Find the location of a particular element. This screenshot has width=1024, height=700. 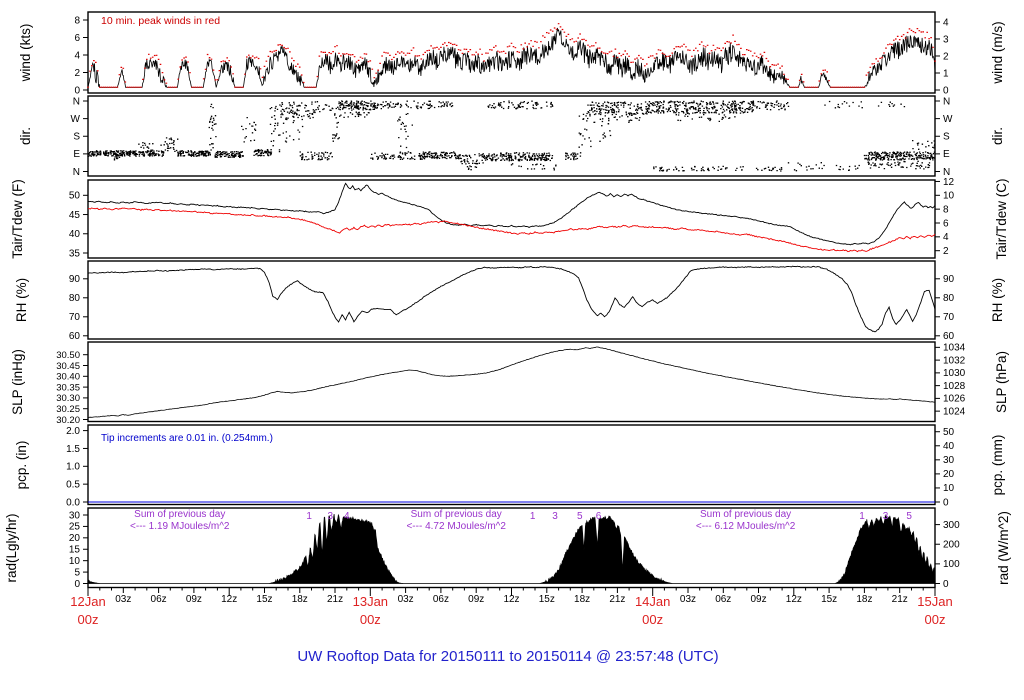

wind-left-tick-label: 2 is located at coordinates (77, 73).